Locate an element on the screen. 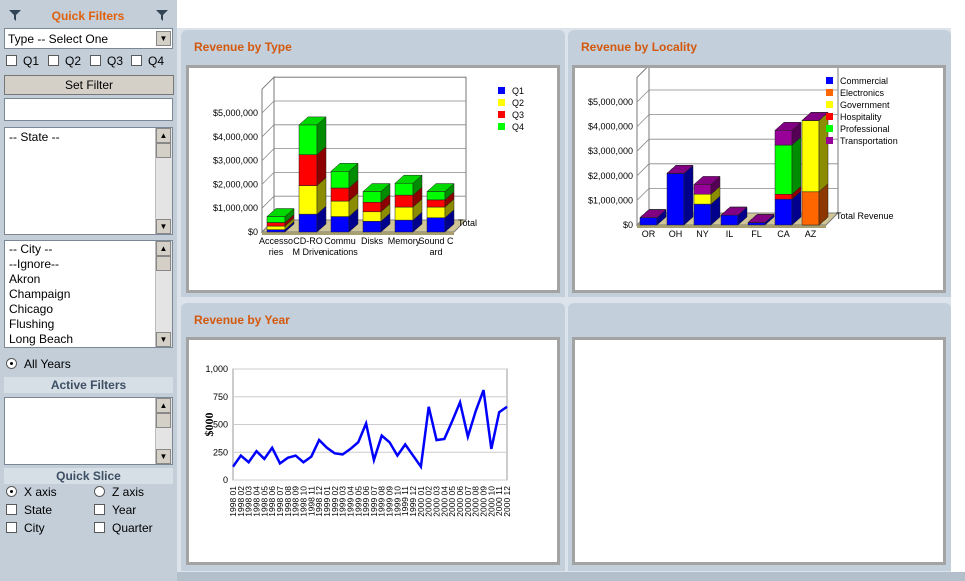 The height and width of the screenshot is (581, 965). list-item: Champaign is located at coordinates (40, 294).